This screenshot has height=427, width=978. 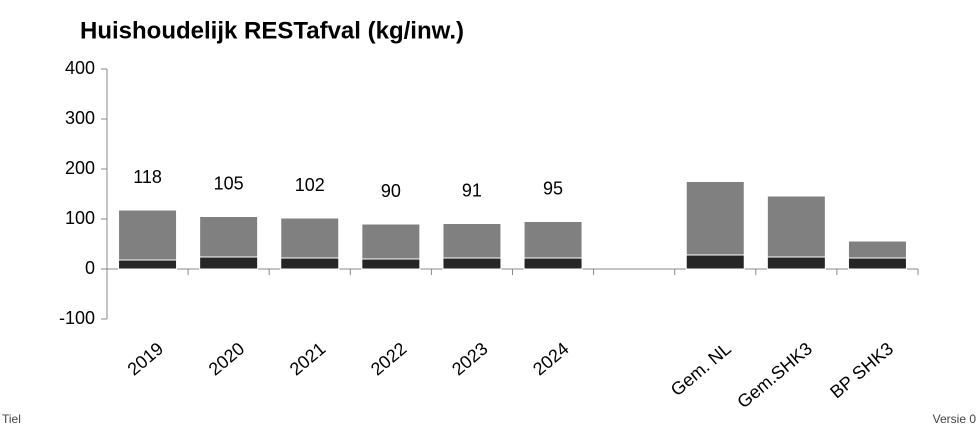 What do you see at coordinates (470, 358) in the screenshot?
I see `x-tick-label: 2023` at bounding box center [470, 358].